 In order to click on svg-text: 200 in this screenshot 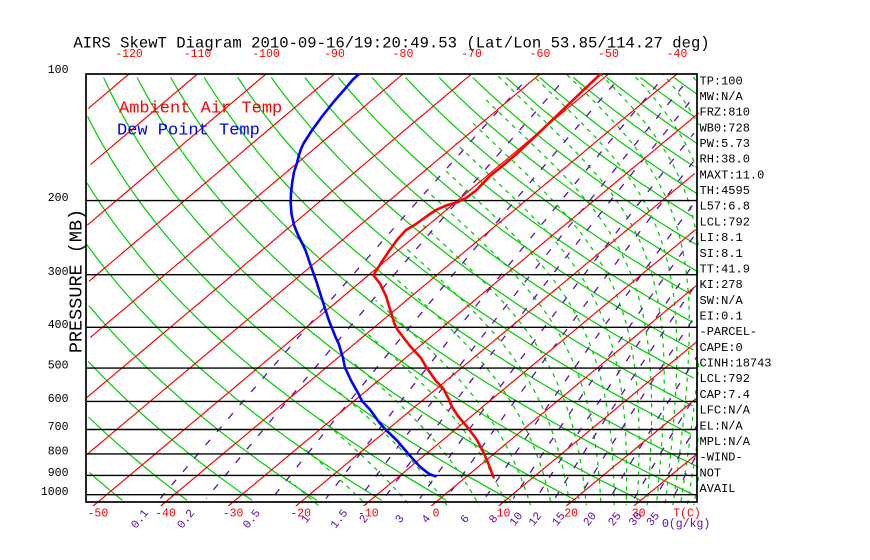, I will do `click(58, 198)`.